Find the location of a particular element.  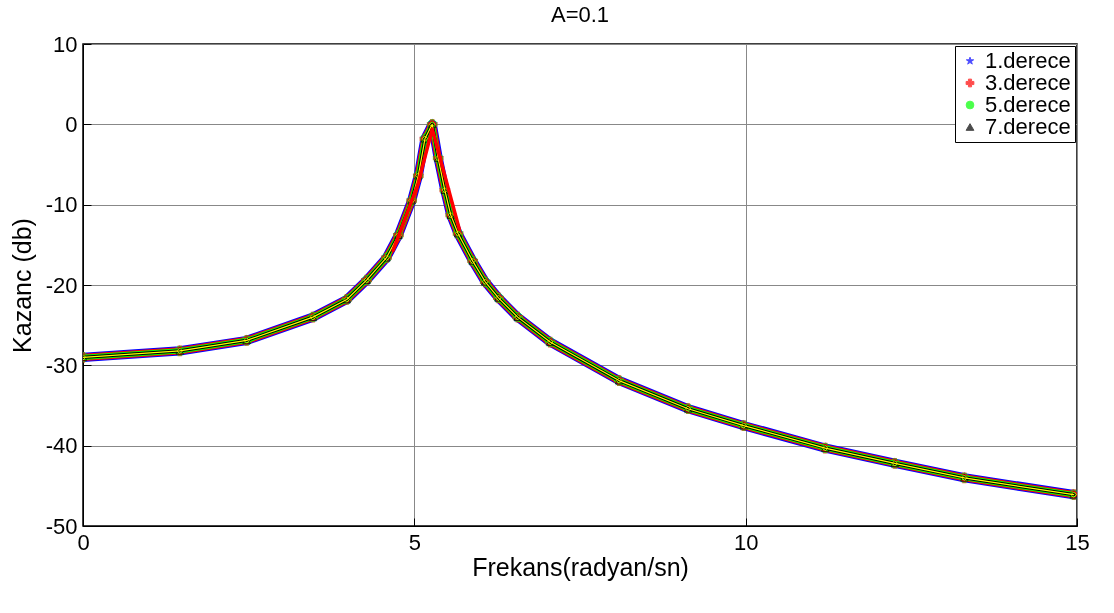

legend-label: 1.derece is located at coordinates (1028, 60).